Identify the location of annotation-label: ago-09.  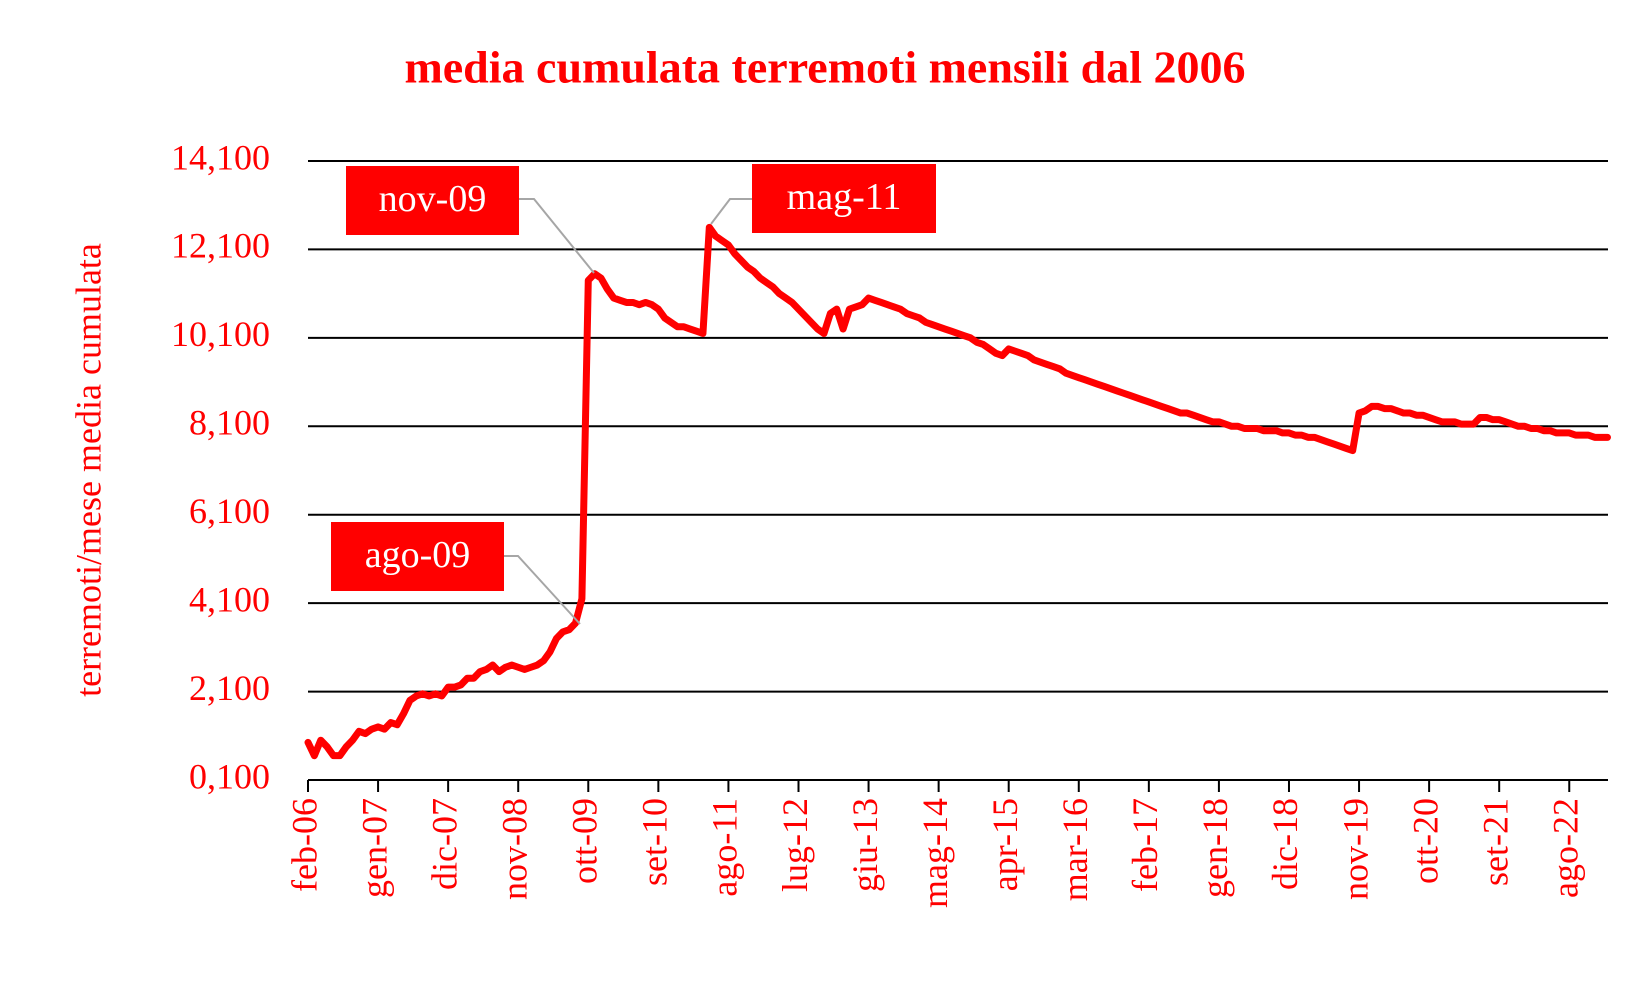
(418, 555).